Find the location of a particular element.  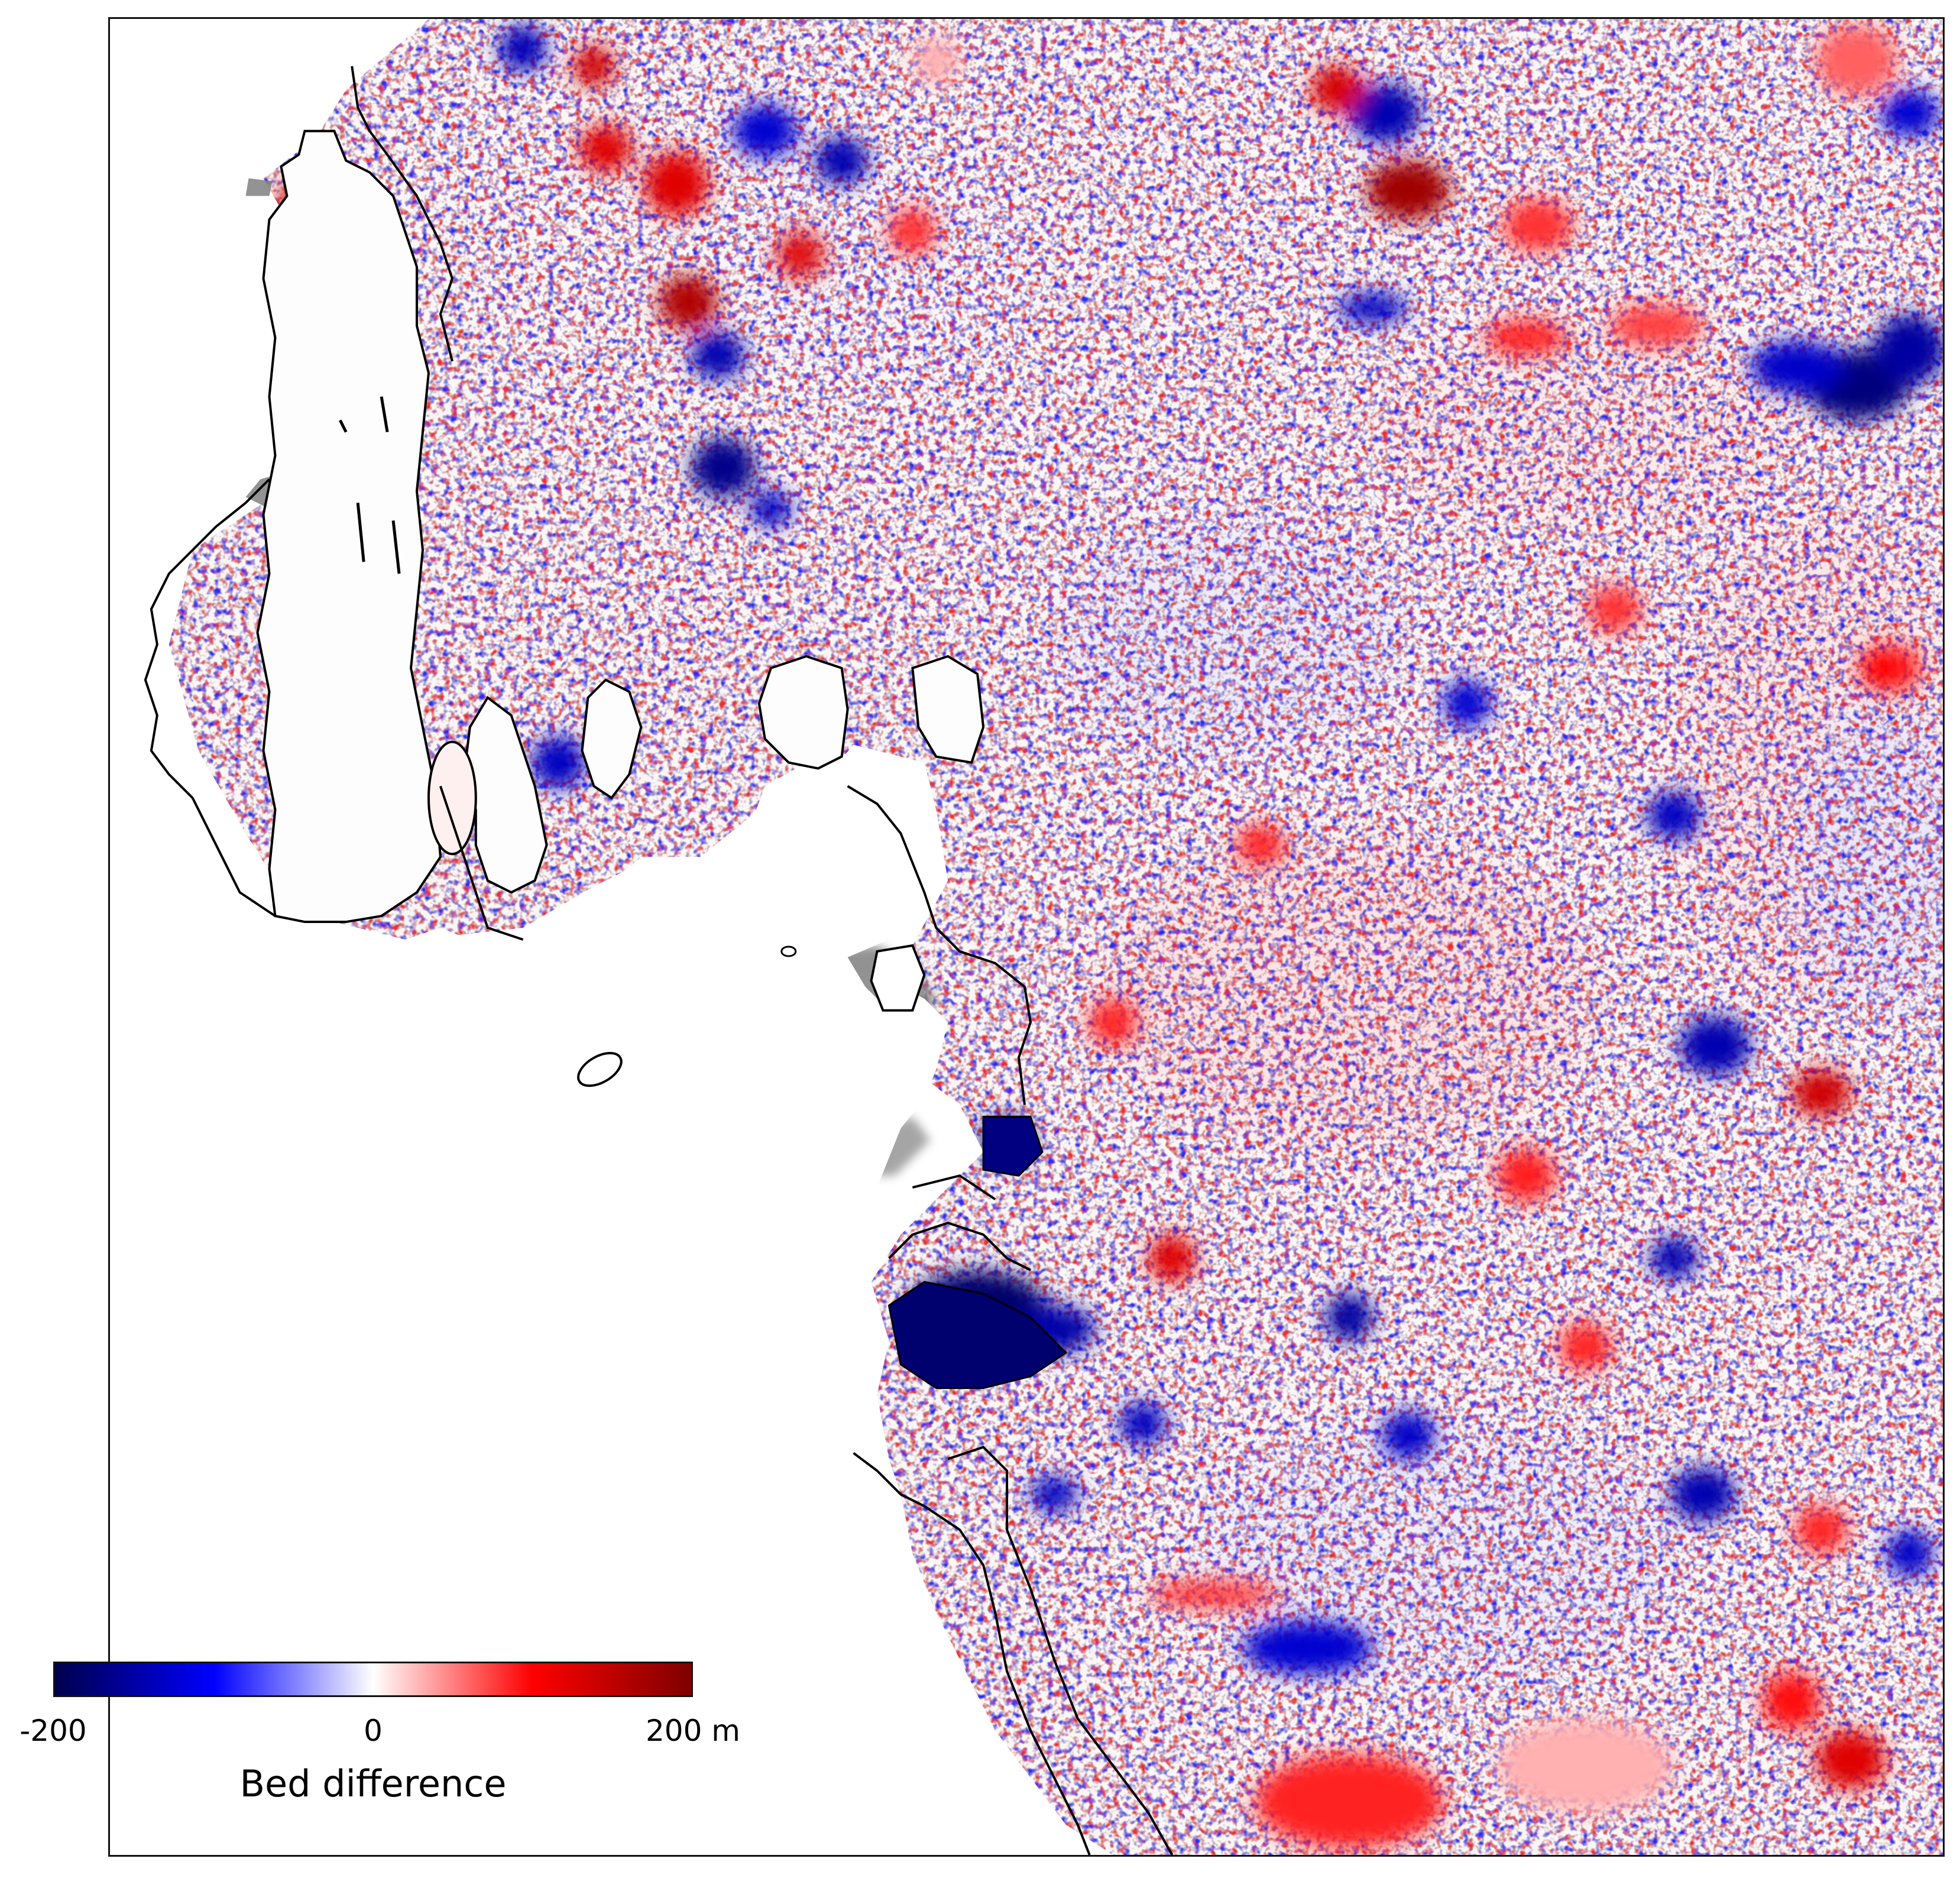

west-ice-sheet is located at coordinates (349, 526).